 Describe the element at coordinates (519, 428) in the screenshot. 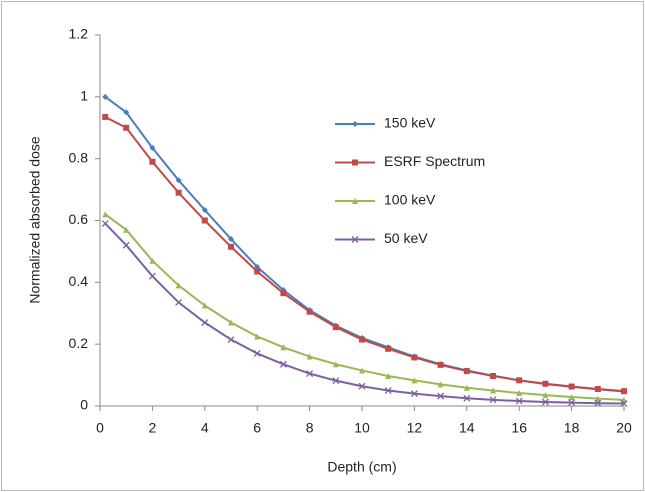

I see `x-tick-label: 16` at that location.